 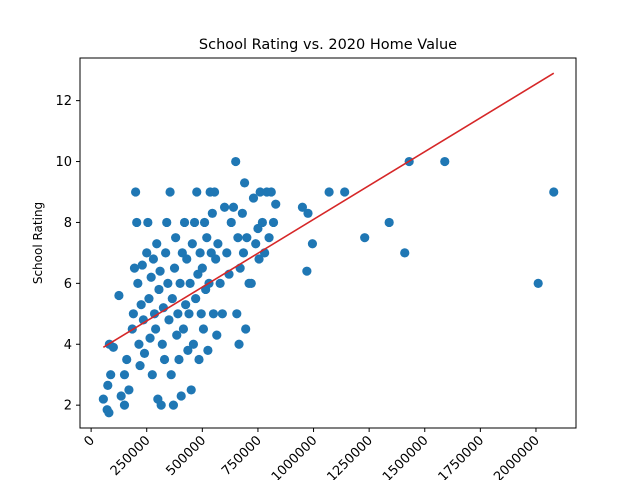 What do you see at coordinates (63, 162) in the screenshot?
I see `y-tick-label: 10` at bounding box center [63, 162].